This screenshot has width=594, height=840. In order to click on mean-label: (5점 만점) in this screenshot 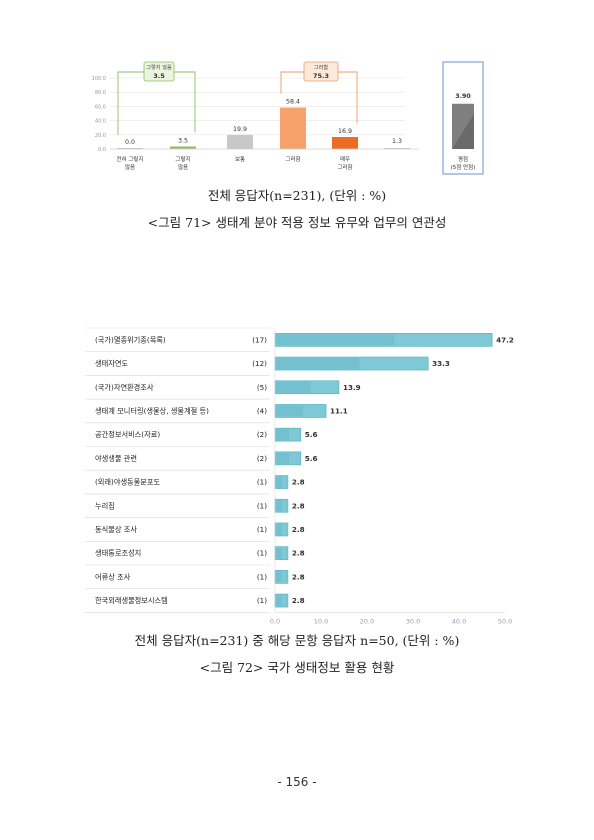, I will do `click(463, 167)`.